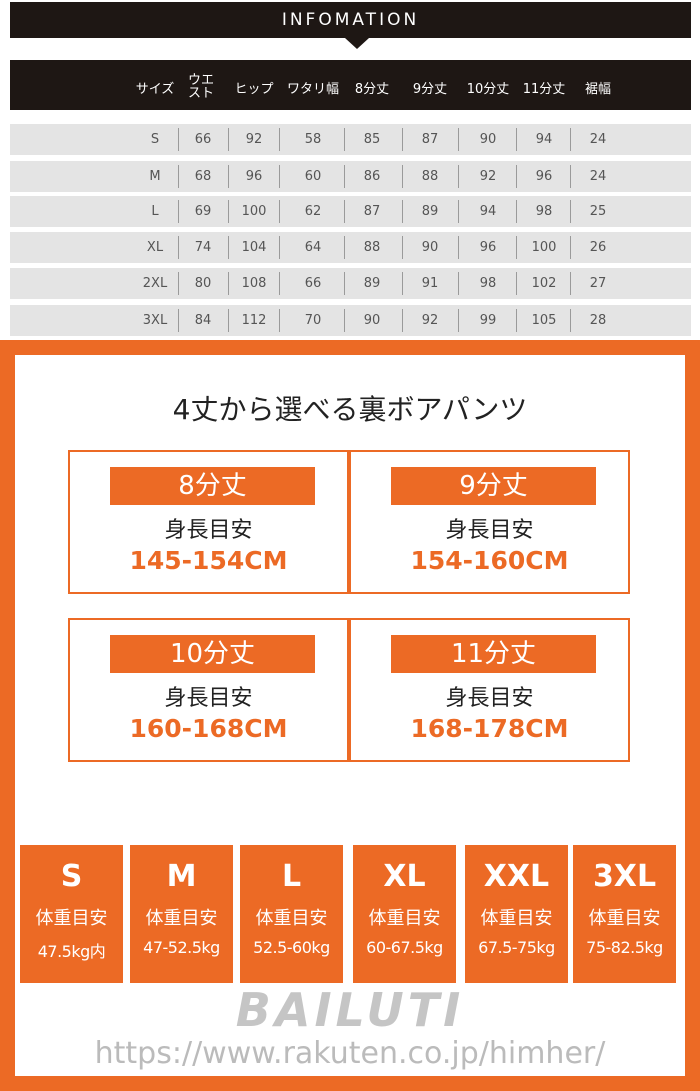  What do you see at coordinates (404, 947) in the screenshot?
I see `weight-range: 60-67.5kg` at bounding box center [404, 947].